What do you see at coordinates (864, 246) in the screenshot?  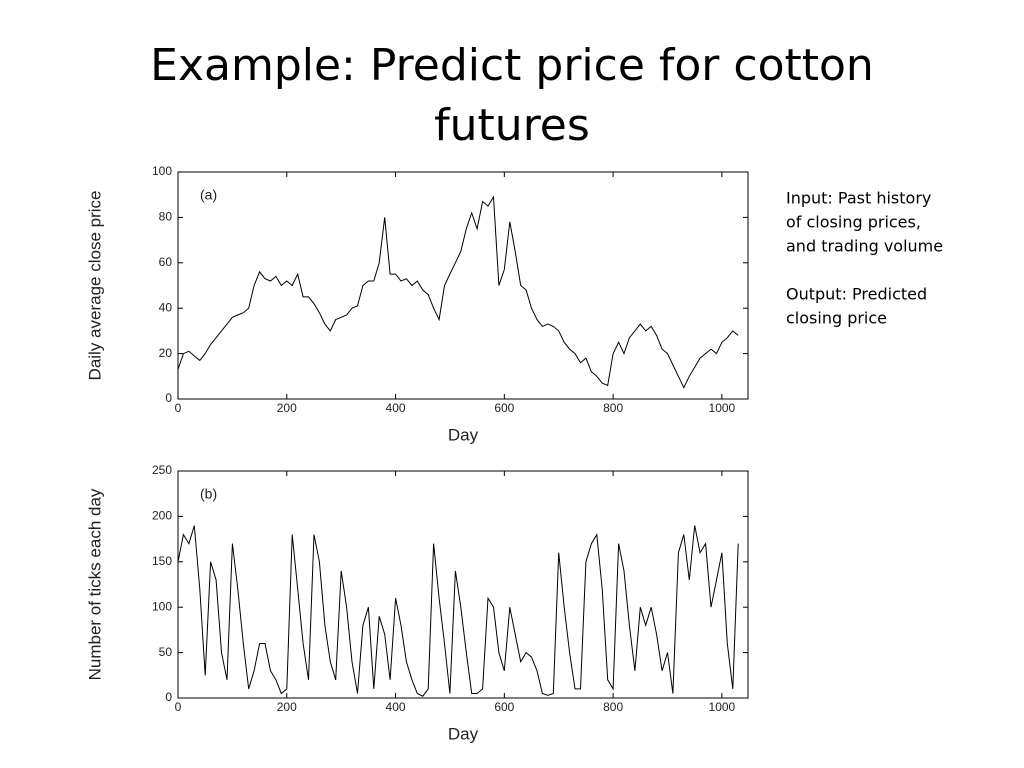 I see `note: and trading volume` at bounding box center [864, 246].